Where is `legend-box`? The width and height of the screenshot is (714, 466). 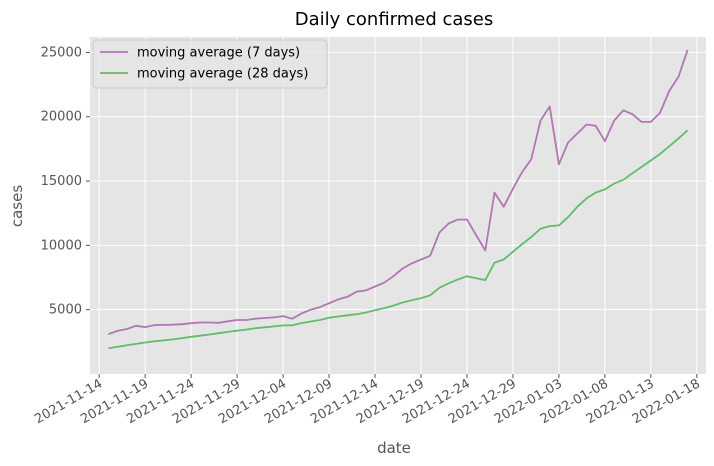
legend-box is located at coordinates (210, 64).